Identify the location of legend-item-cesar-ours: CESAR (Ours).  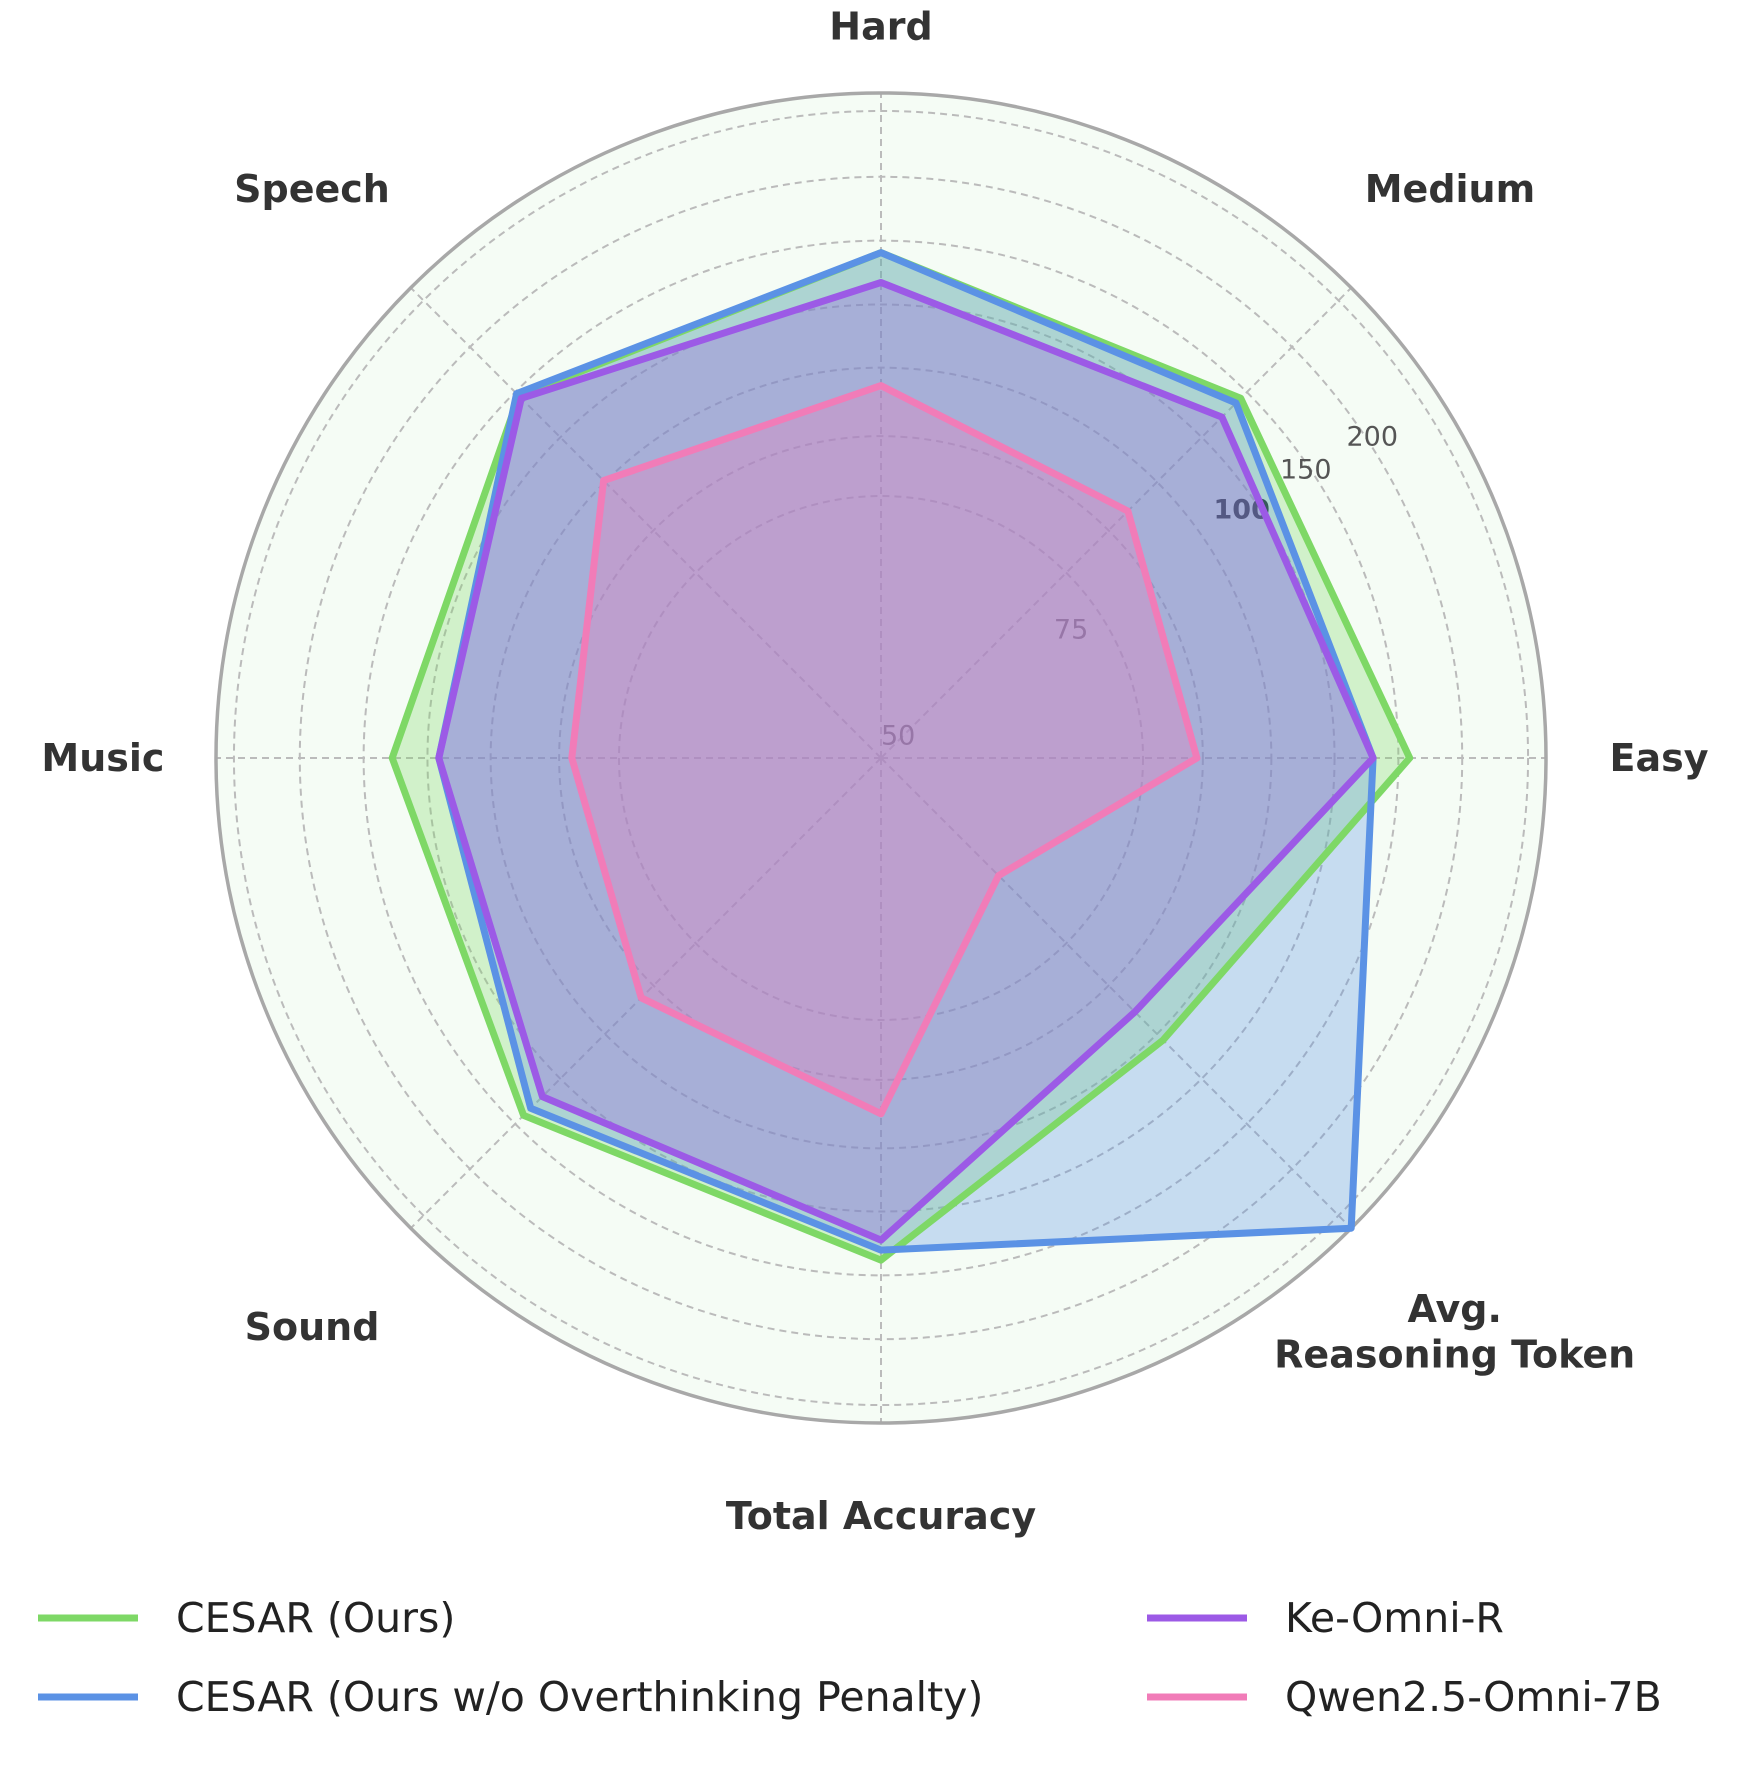
(246, 1618).